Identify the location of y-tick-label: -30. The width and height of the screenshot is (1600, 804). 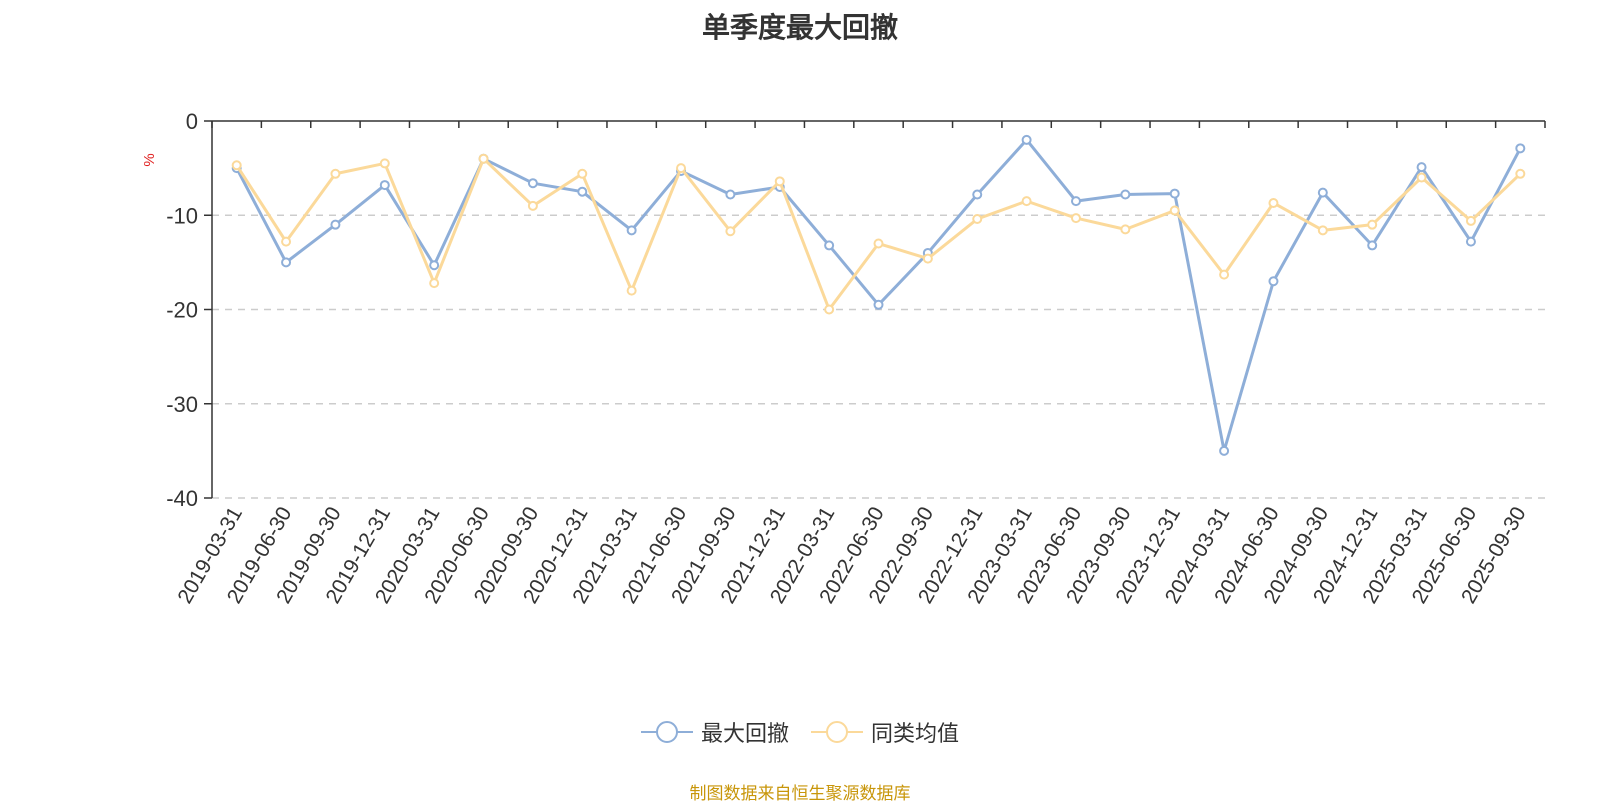
(182, 404).